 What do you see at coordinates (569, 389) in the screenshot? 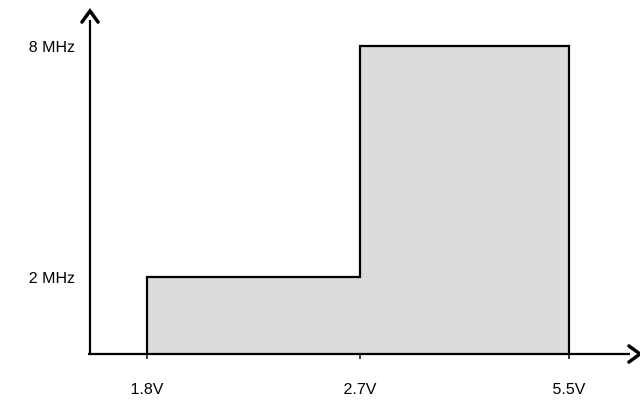
I see `x-tick-label-3: 5.5V` at bounding box center [569, 389].